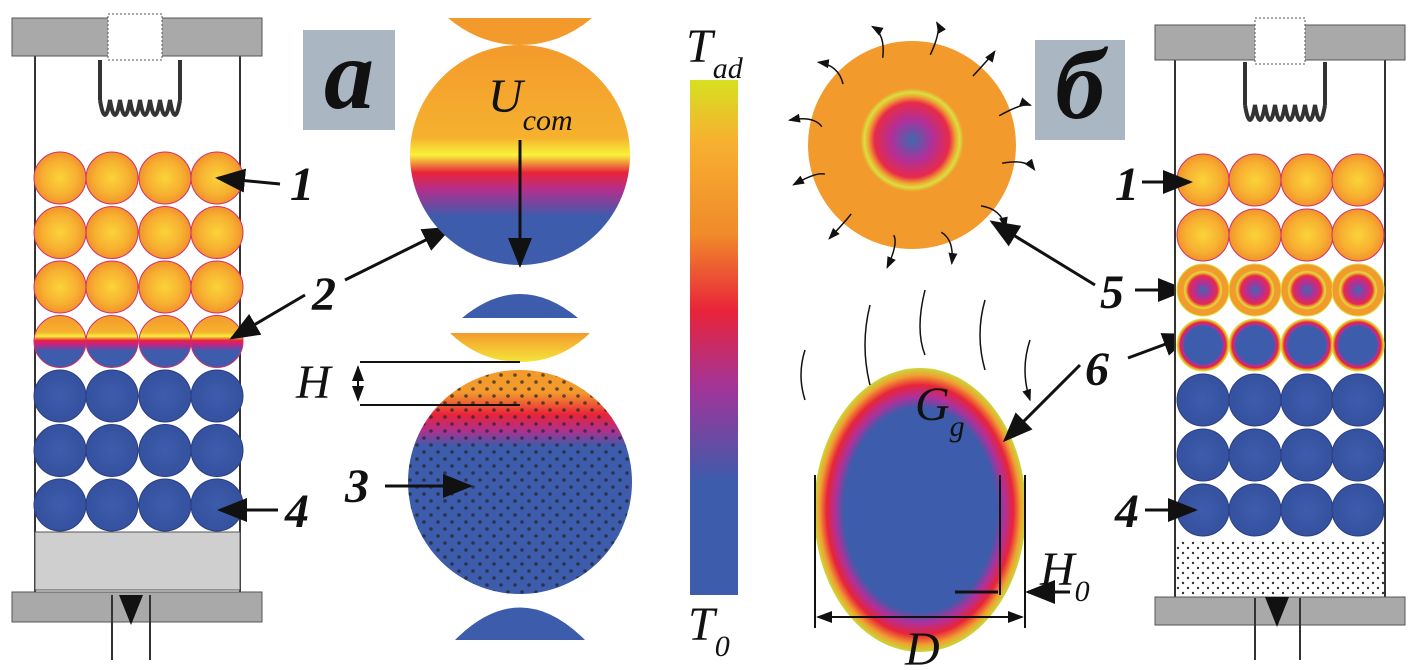  I want to click on temperature-scale, so click(714, 337).